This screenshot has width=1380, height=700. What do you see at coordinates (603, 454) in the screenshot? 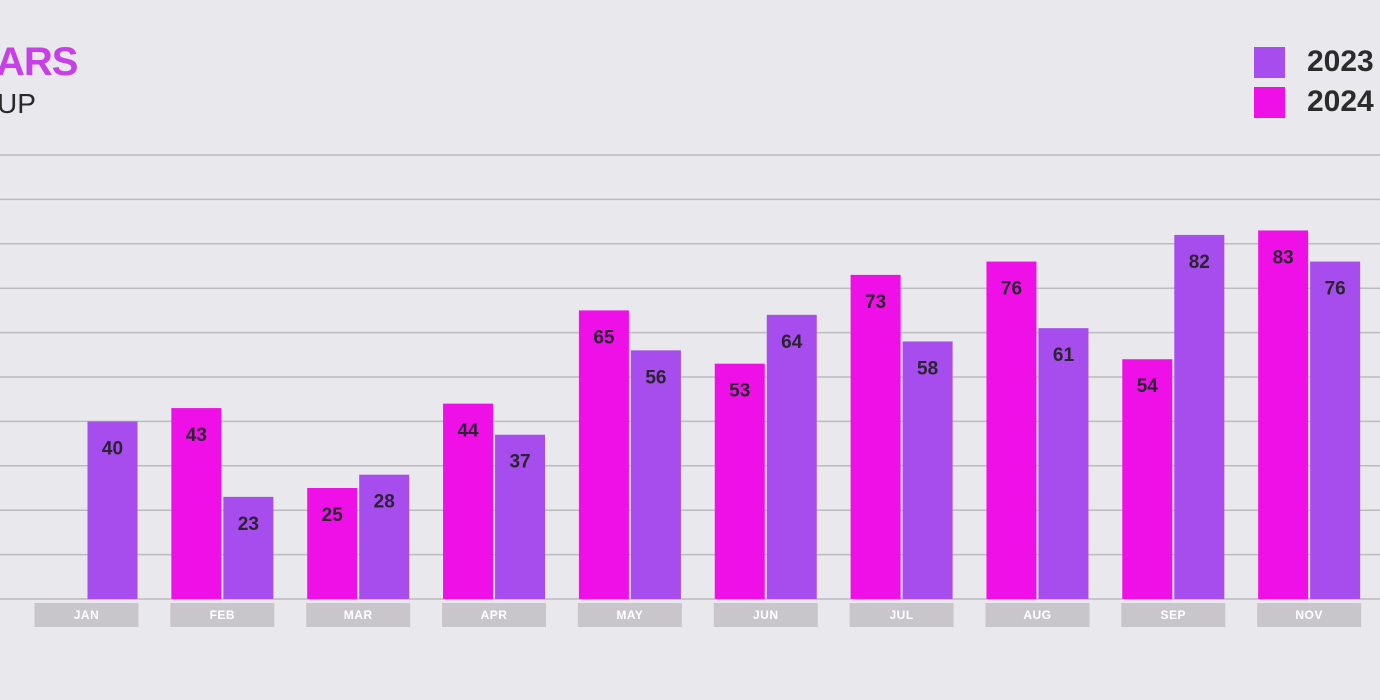
I see `bar-2024-may` at bounding box center [603, 454].